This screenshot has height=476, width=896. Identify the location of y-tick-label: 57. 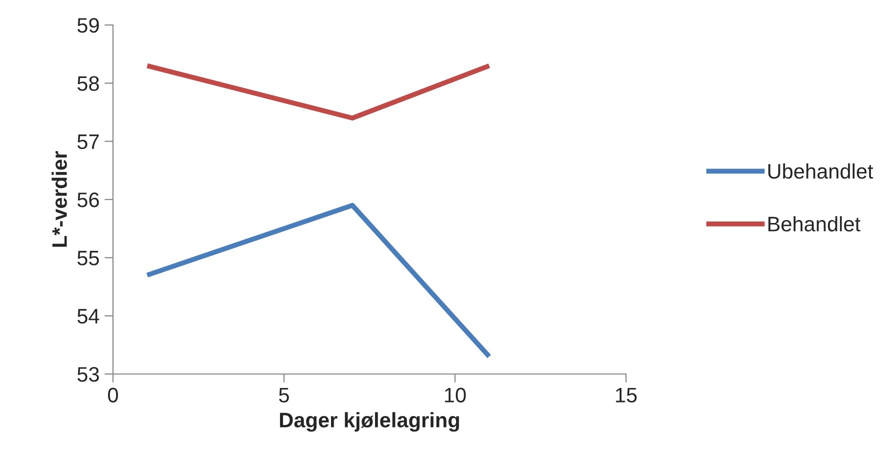
(88, 142).